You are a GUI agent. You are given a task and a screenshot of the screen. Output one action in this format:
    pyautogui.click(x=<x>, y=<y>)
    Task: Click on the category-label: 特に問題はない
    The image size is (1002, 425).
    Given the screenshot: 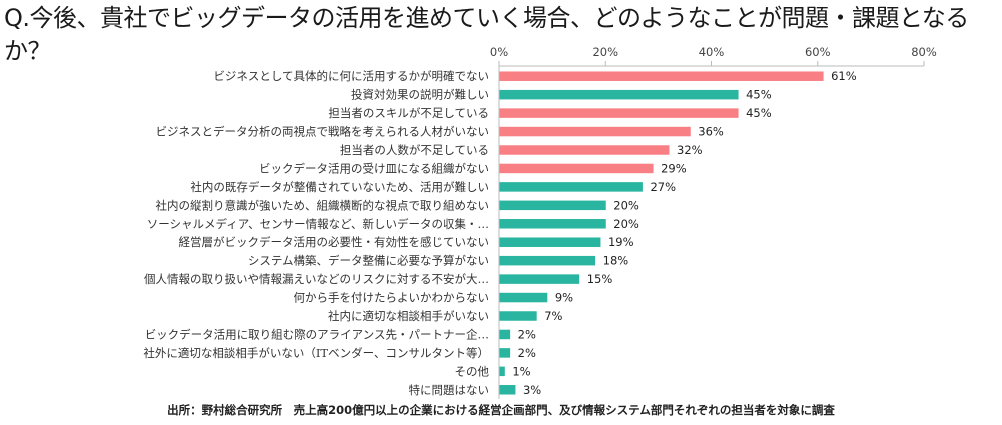 What is the action you would take?
    pyautogui.click(x=449, y=390)
    